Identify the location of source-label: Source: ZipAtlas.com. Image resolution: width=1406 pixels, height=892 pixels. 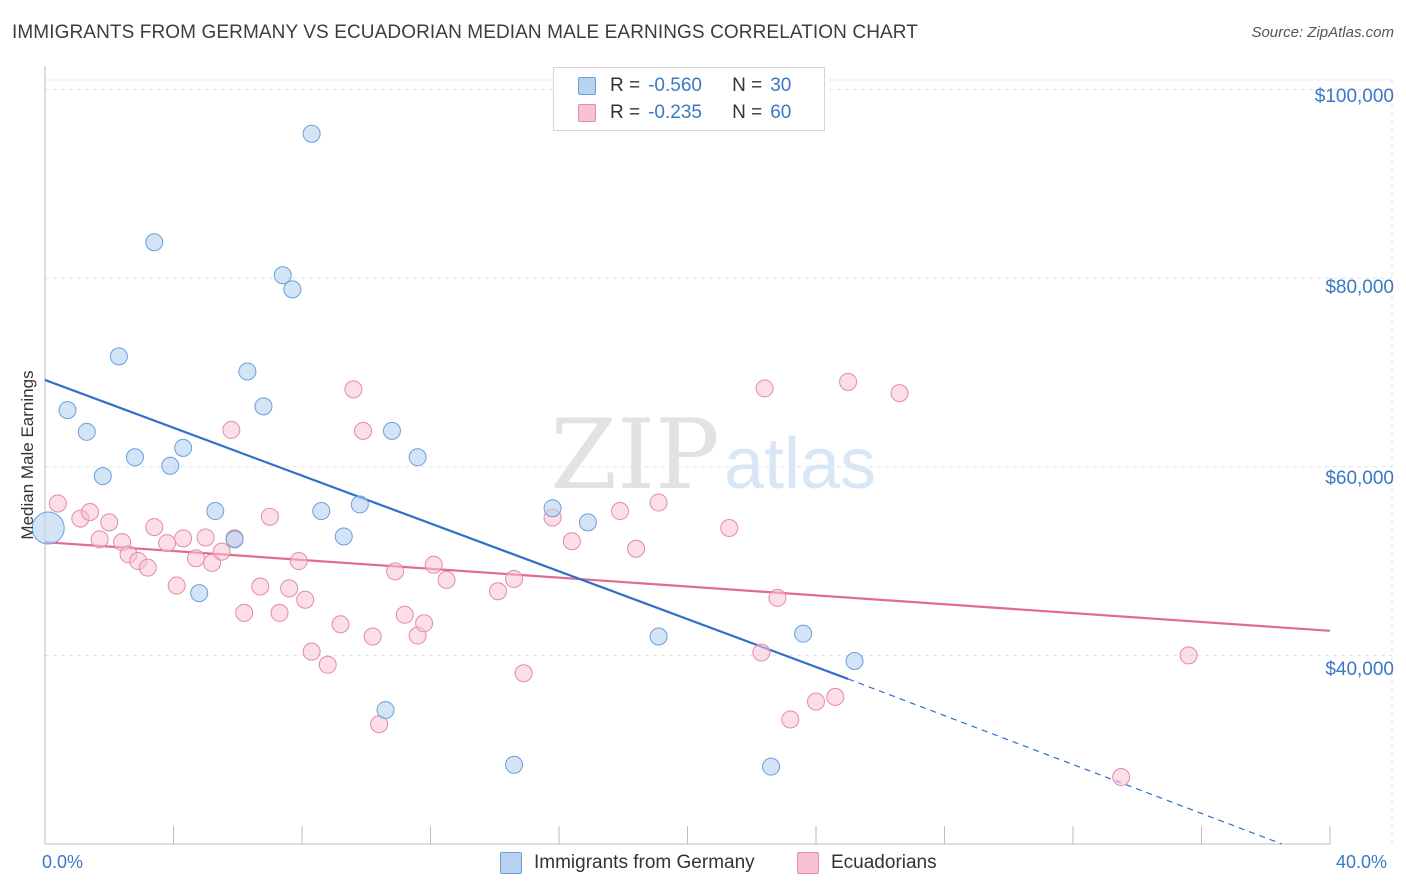
(1322, 32).